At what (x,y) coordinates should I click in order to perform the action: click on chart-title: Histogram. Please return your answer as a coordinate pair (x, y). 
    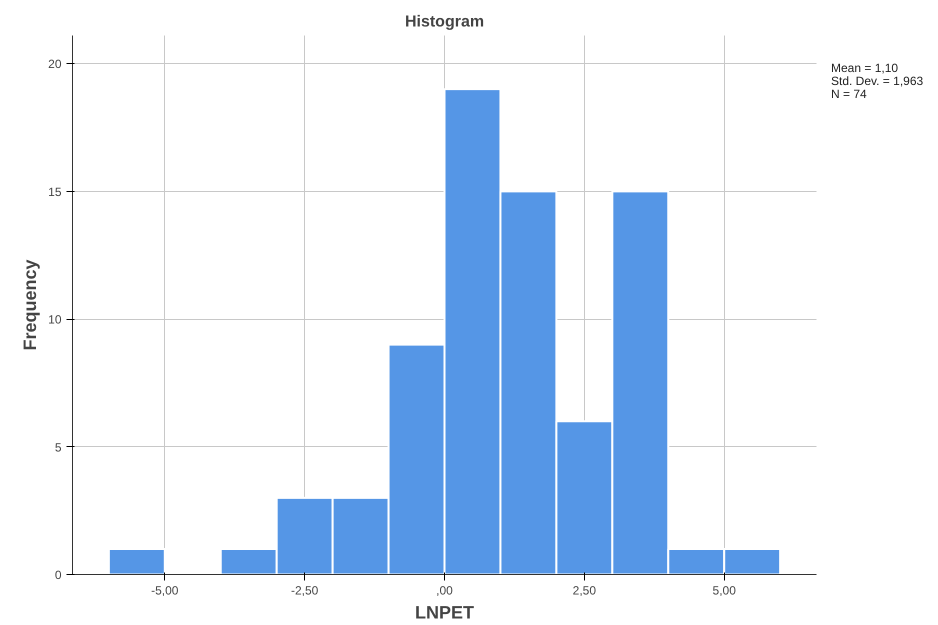
    Looking at the image, I should click on (444, 22).